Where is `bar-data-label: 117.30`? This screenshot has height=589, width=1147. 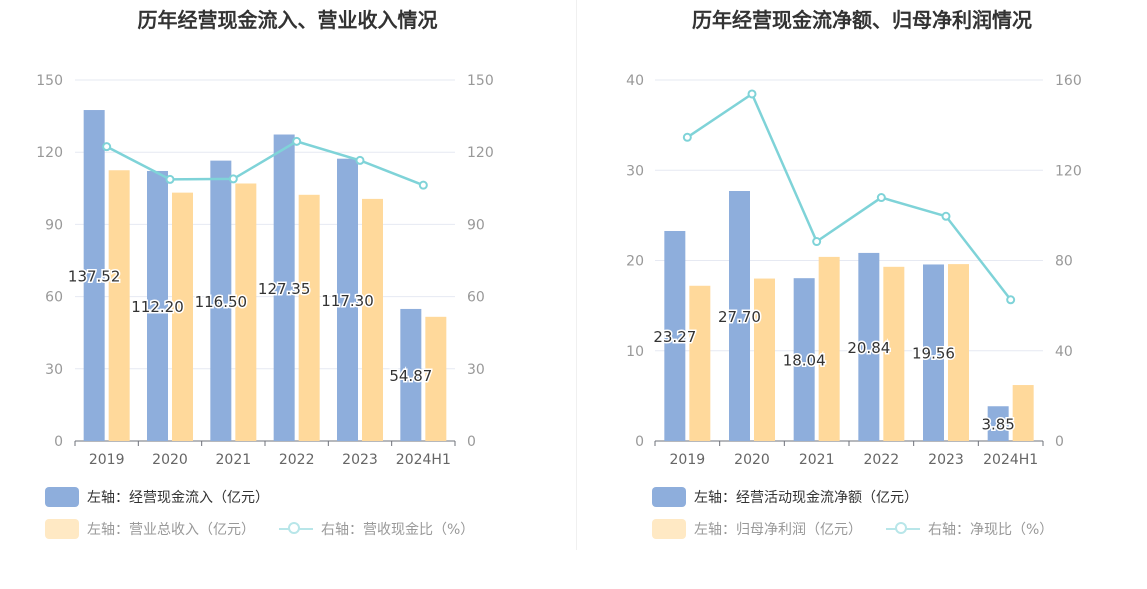 bar-data-label: 117.30 is located at coordinates (347, 301).